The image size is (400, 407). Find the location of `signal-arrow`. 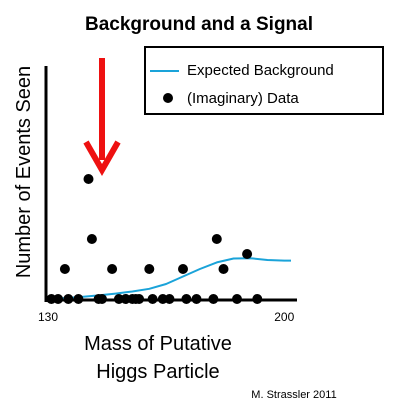

signal-arrow is located at coordinates (102, 117).